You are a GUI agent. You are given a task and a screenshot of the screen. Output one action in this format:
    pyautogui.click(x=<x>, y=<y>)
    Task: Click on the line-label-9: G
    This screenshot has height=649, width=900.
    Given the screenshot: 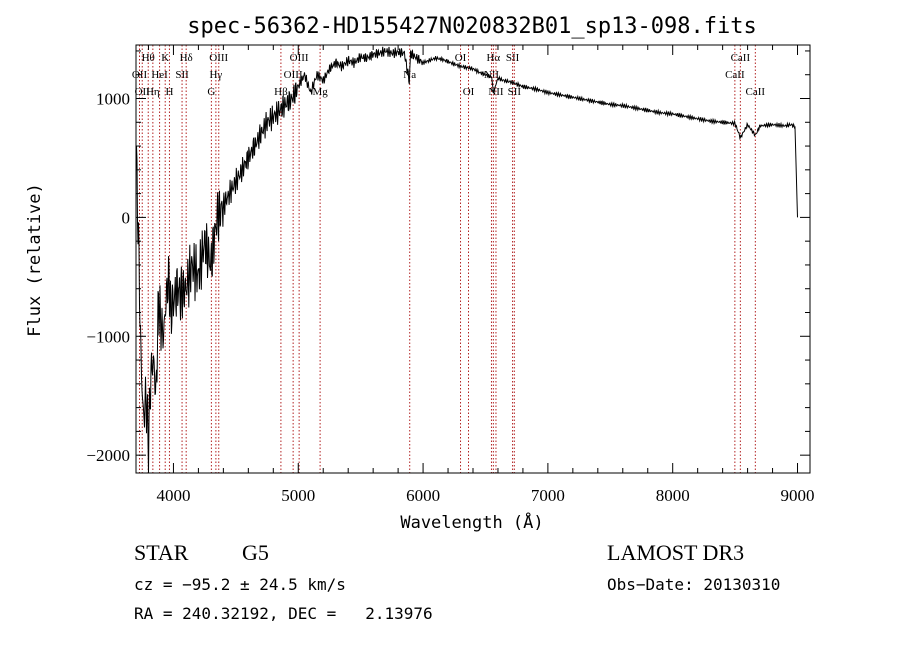 What is the action you would take?
    pyautogui.click(x=211, y=92)
    